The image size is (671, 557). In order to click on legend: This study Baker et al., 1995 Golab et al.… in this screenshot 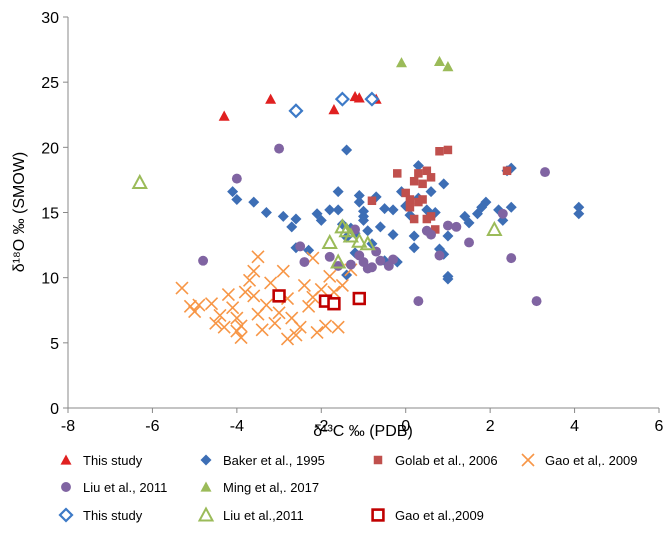, I will do `click(348, 488)`.